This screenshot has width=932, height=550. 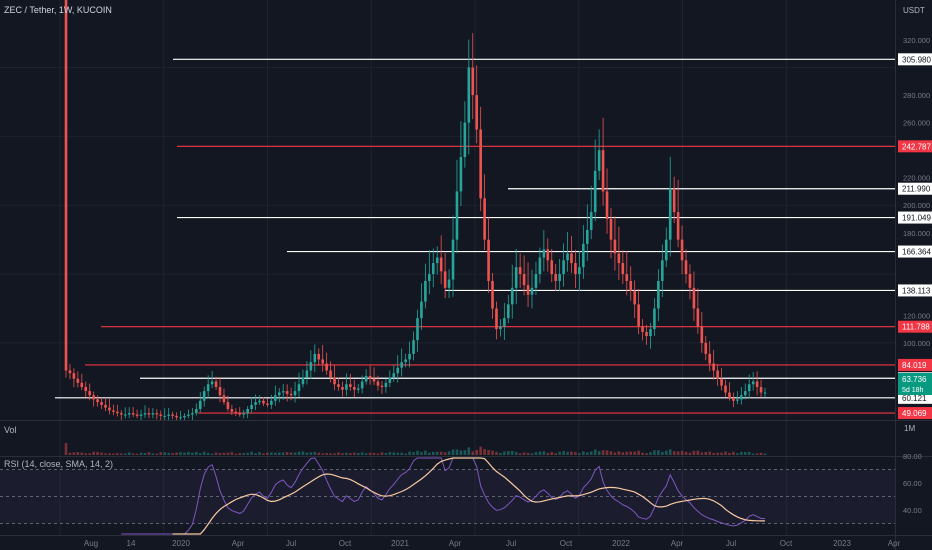 What do you see at coordinates (912, 483) in the screenshot?
I see `rsi-axis: 80.00 60.00 40.00` at bounding box center [912, 483].